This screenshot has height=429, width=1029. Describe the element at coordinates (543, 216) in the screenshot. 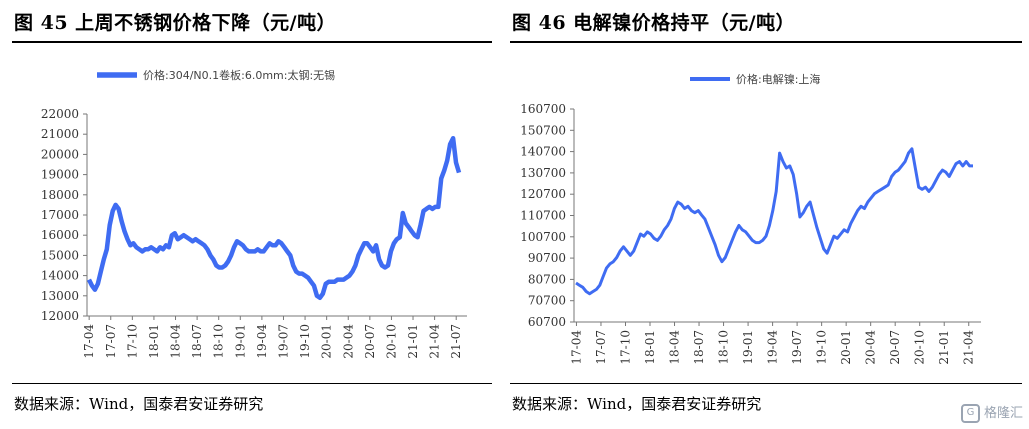

I see `y-tick-label: 110700` at that location.